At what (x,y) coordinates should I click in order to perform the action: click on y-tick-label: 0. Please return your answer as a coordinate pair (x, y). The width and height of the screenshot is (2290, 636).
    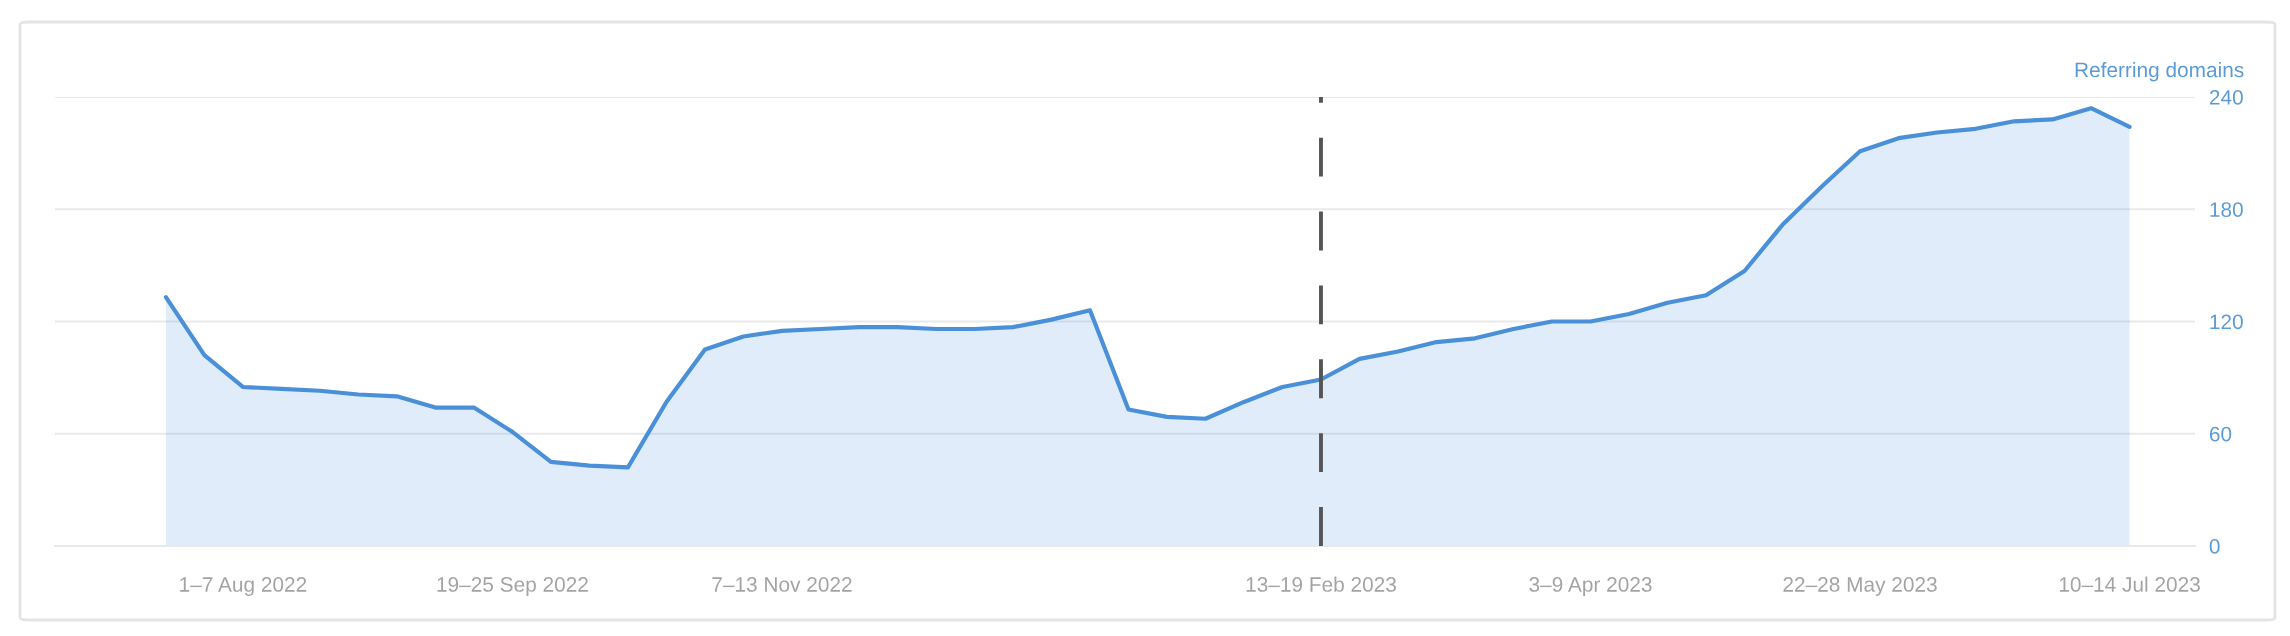
    Looking at the image, I should click on (2214, 546).